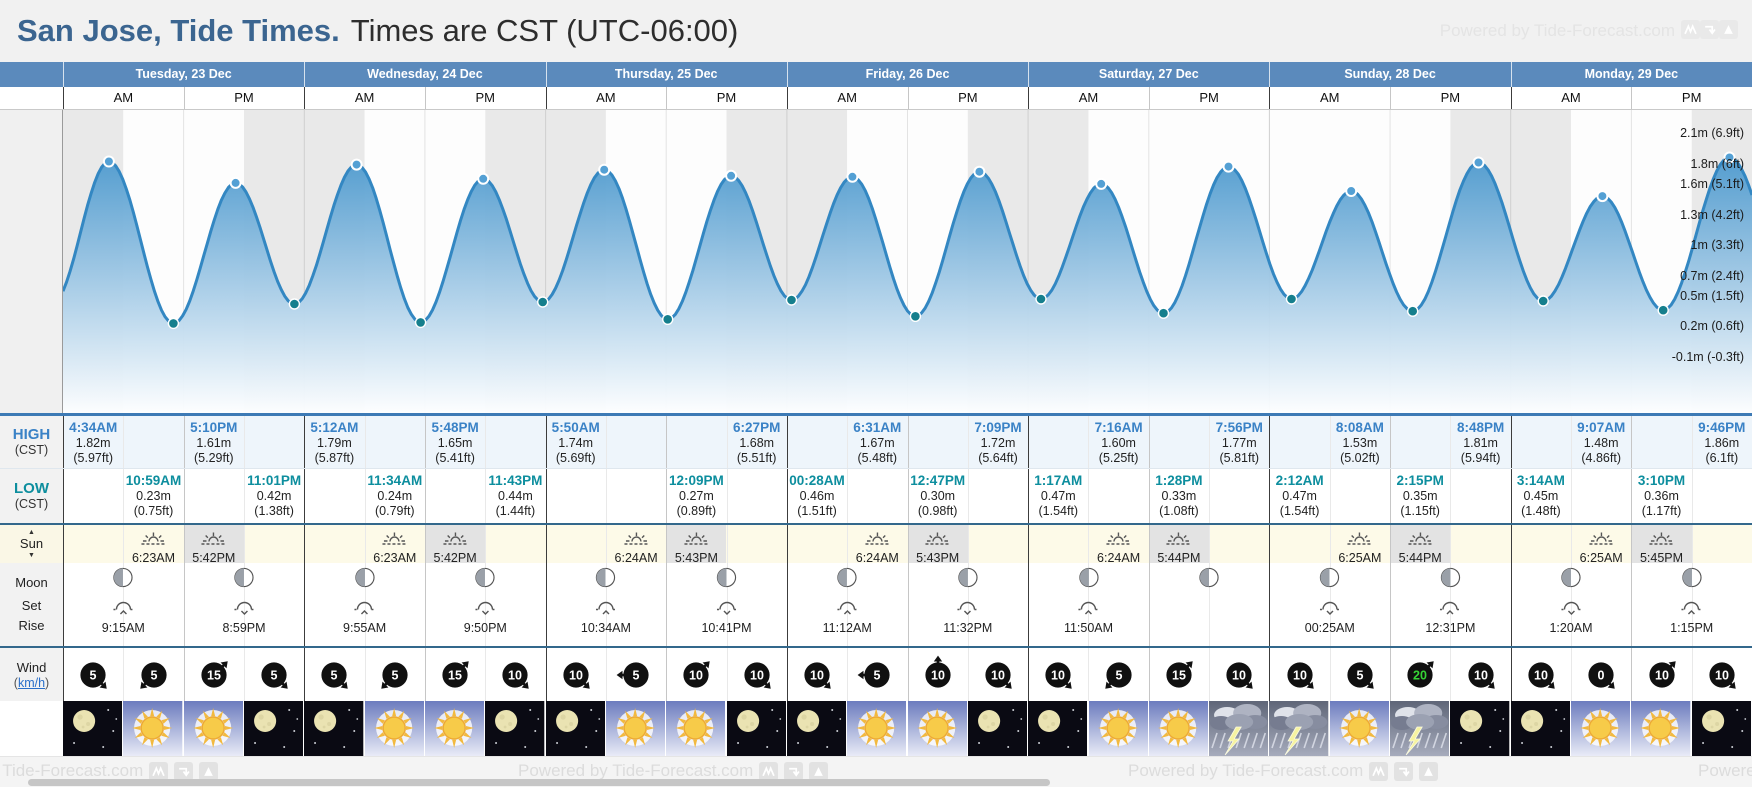 The width and height of the screenshot is (1752, 787). Describe the element at coordinates (153, 480) in the screenshot. I see `tide-time: 10:59AM` at that location.